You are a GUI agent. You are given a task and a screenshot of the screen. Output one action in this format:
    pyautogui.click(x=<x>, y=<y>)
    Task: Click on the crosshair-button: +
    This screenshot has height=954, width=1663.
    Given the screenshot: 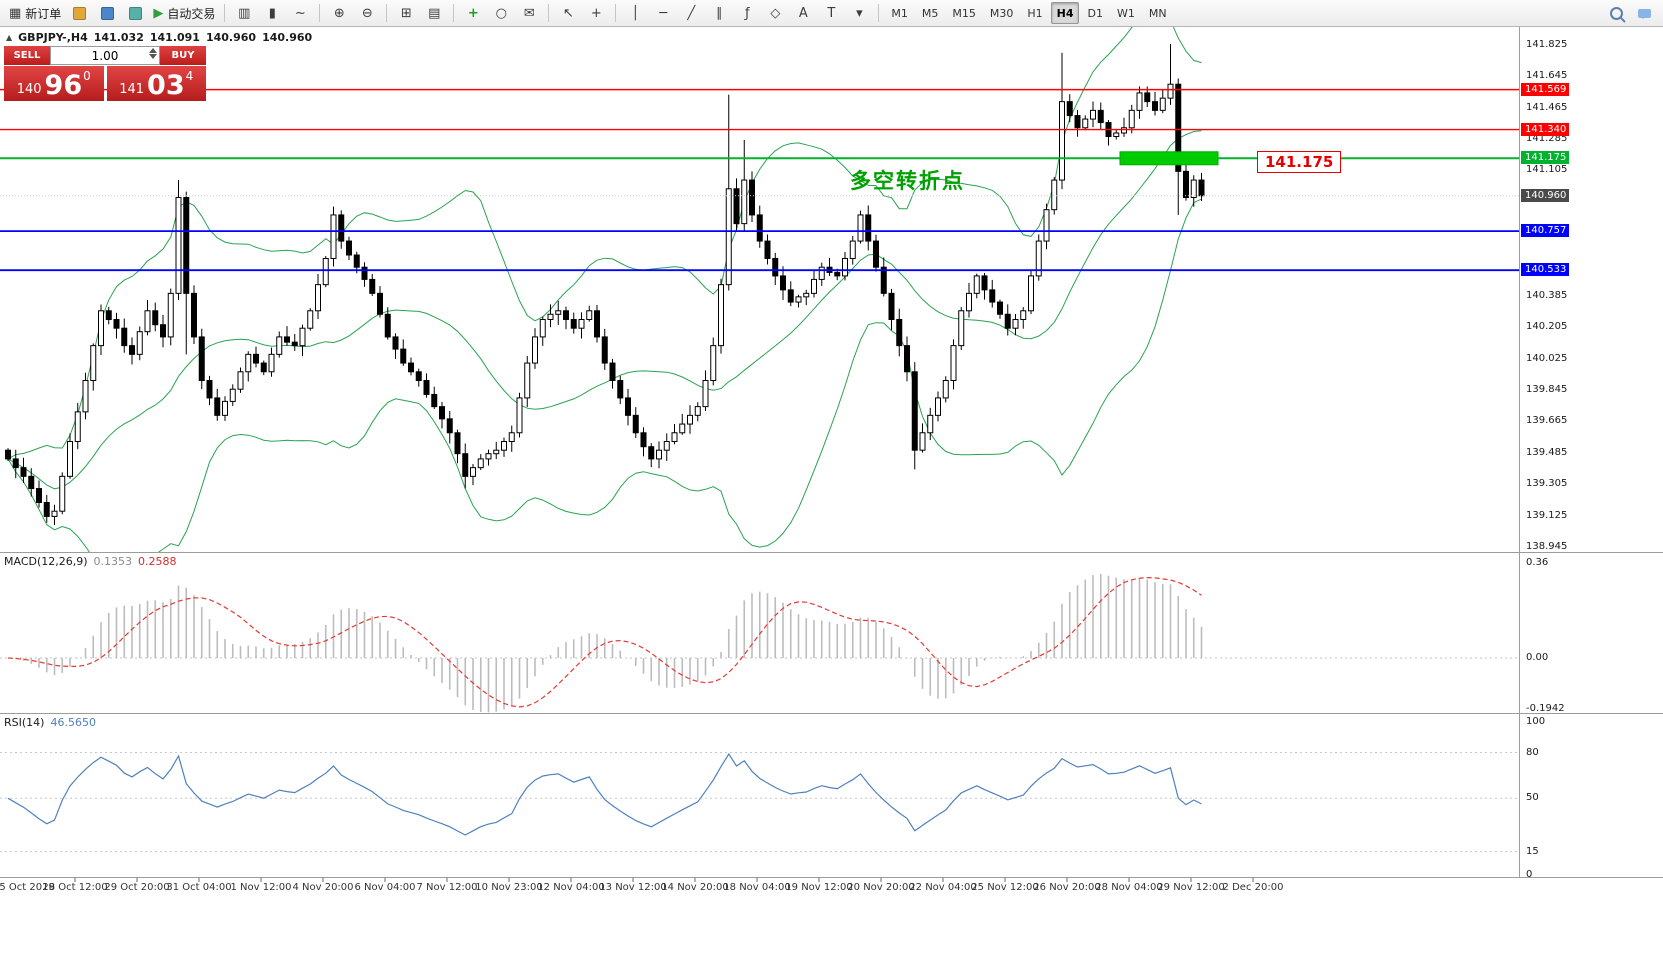 What is the action you would take?
    pyautogui.click(x=596, y=13)
    